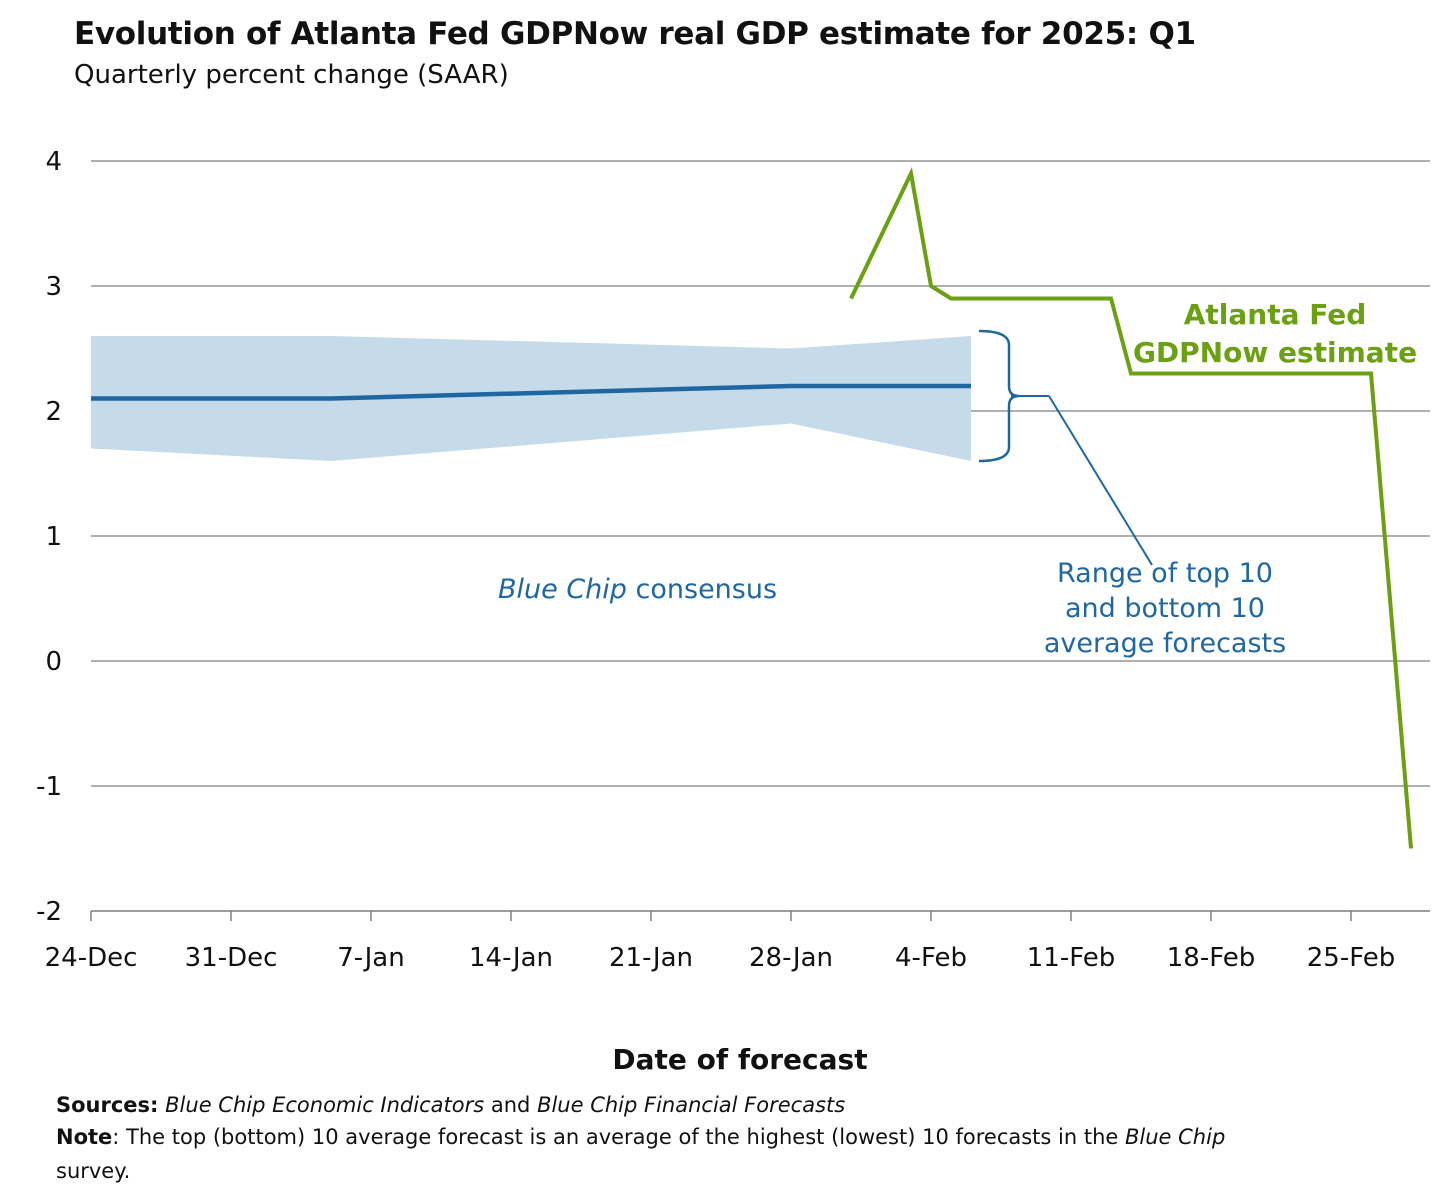 The width and height of the screenshot is (1456, 1189). What do you see at coordinates (791, 958) in the screenshot?
I see `x-tick-label: 28-Jan` at bounding box center [791, 958].